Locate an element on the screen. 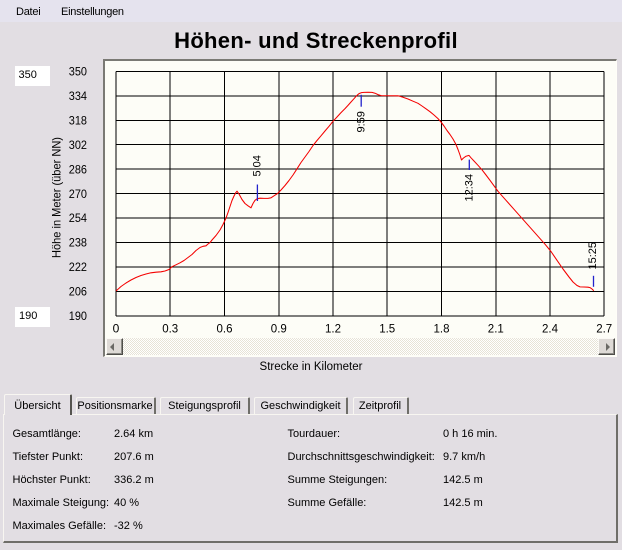 The width and height of the screenshot is (622, 550). svg-text: 9:59 is located at coordinates (362, 121).